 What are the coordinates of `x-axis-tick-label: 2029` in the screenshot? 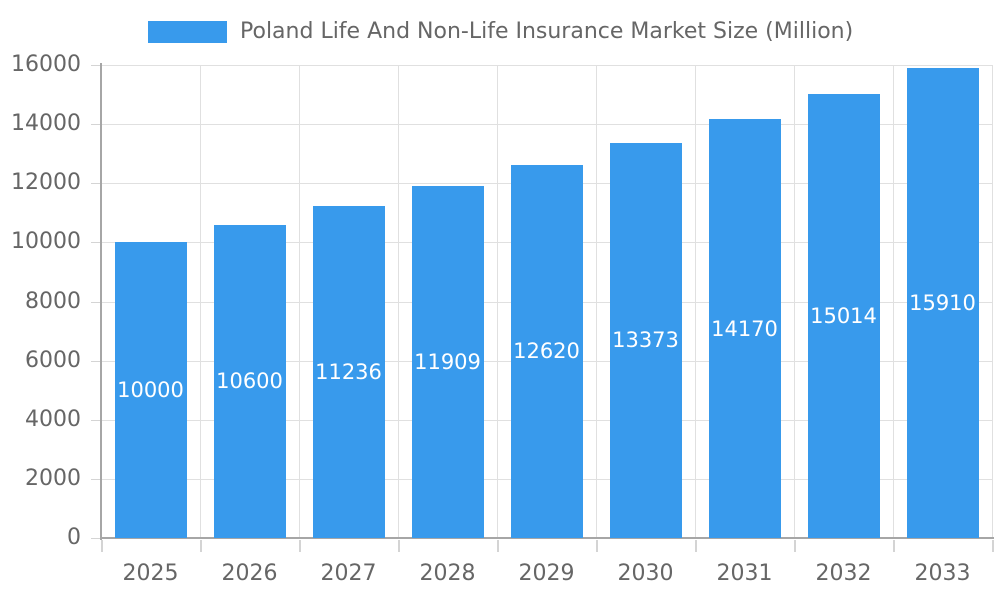 It's located at (546, 573).